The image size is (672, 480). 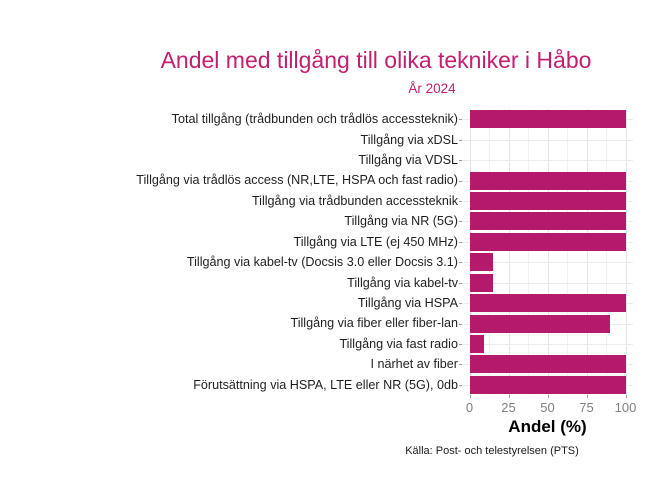 I want to click on category-label: Tillgång via trådbunden accessteknik, so click(x=354, y=200).